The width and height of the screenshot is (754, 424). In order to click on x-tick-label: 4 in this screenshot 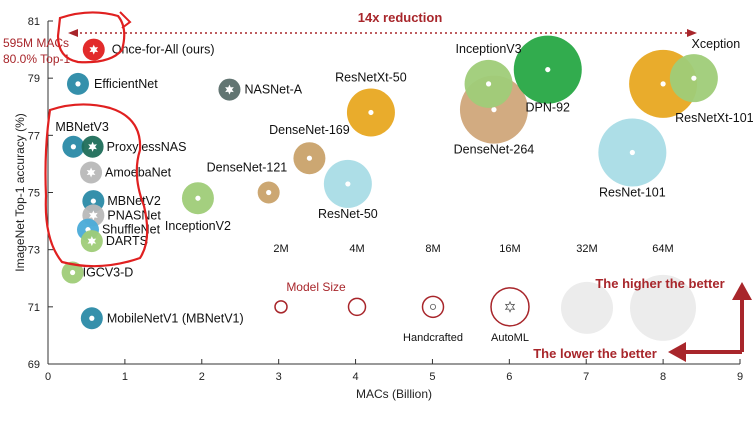, I will do `click(355, 377)`.